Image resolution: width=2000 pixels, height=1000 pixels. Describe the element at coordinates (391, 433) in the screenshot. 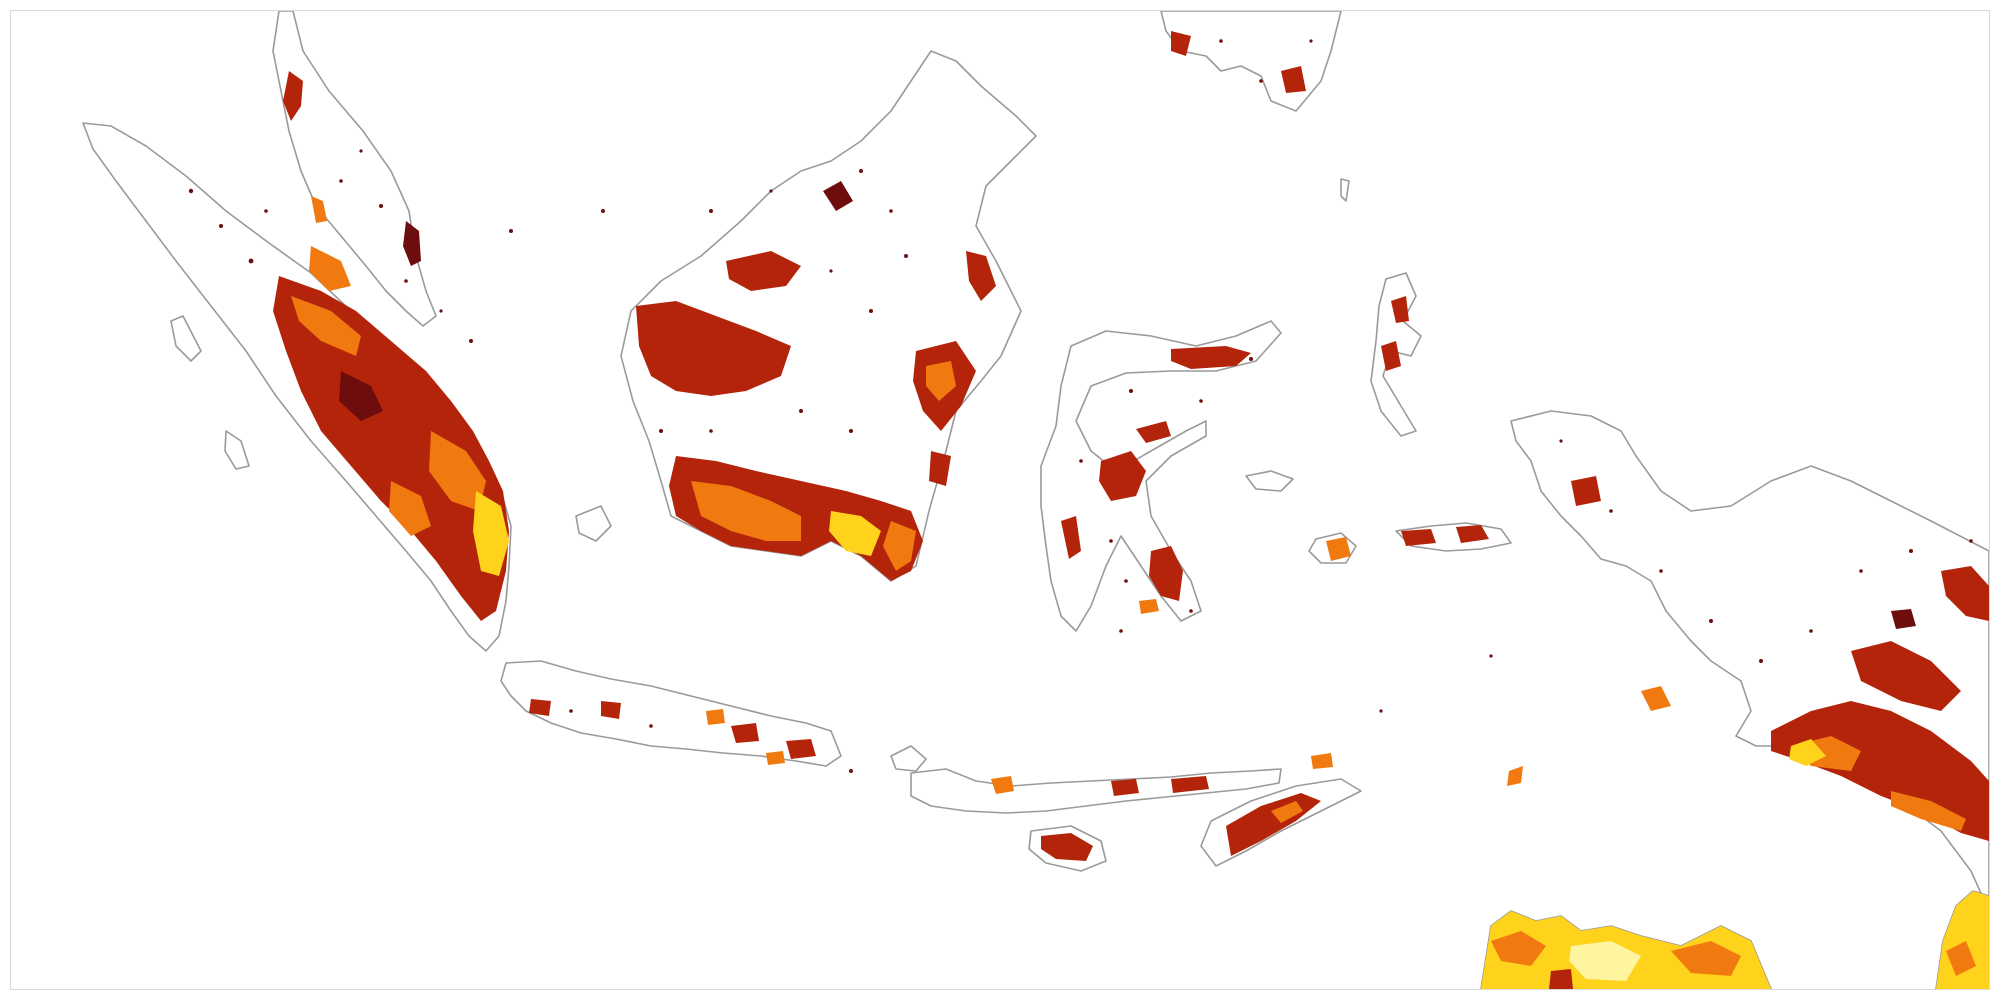

I see `sumatra-burn` at that location.